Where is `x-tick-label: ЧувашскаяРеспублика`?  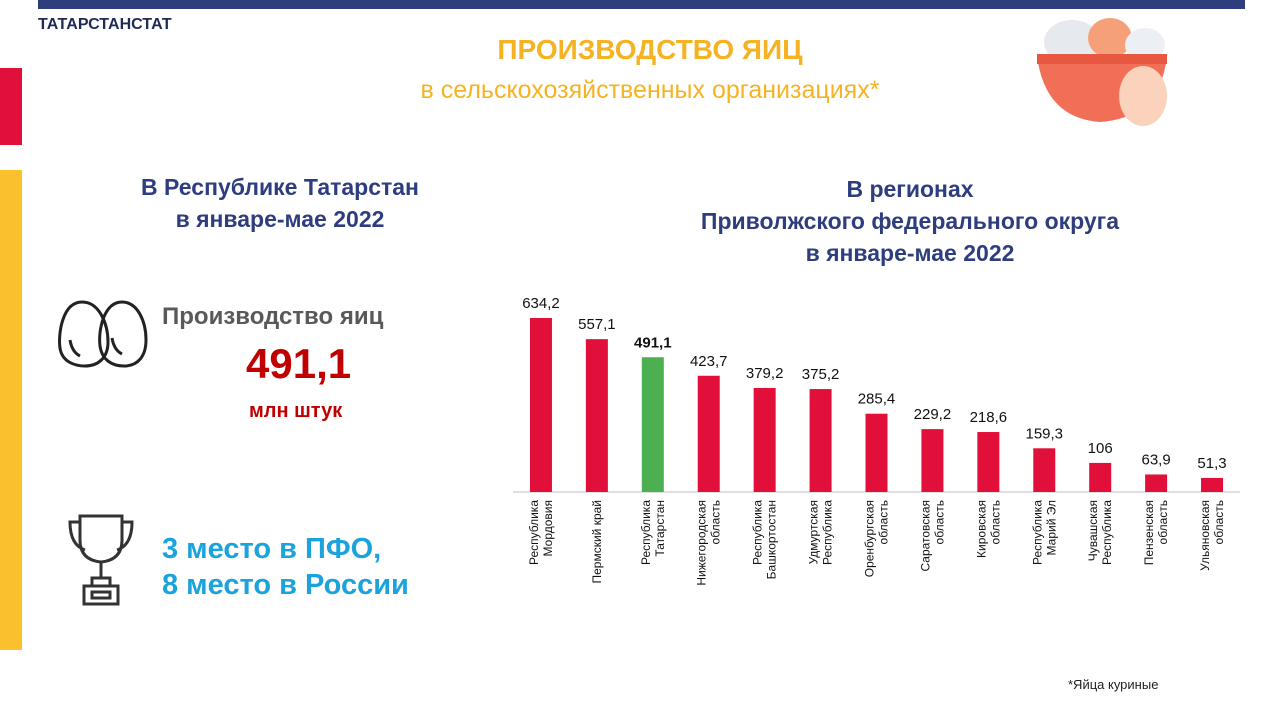 x-tick-label: ЧувашскаяРеспублика is located at coordinates (1100, 532).